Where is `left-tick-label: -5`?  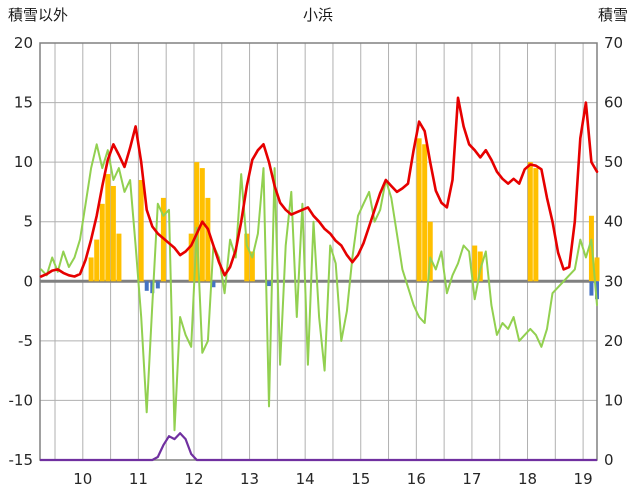
left-tick-label: -5 is located at coordinates (25, 341).